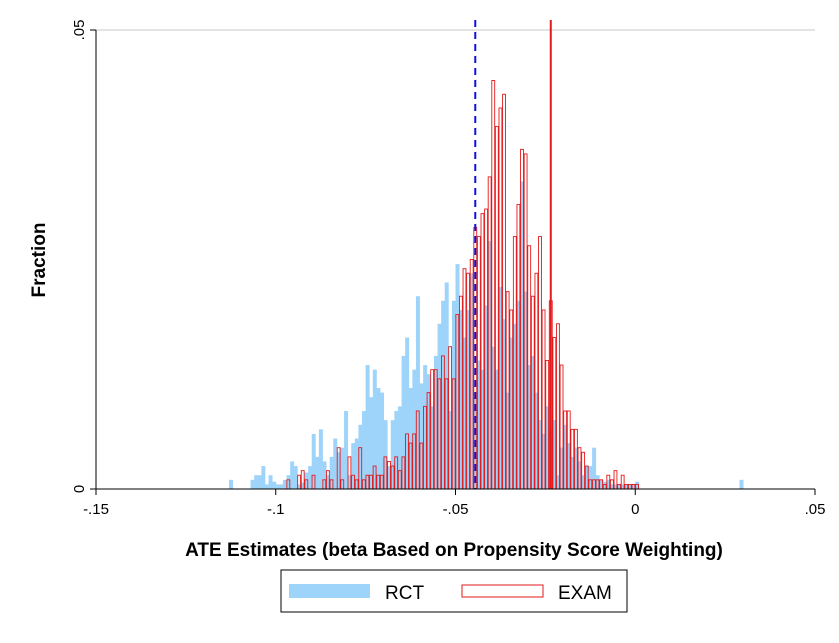  I want to click on y-tick-label: 0, so click(79, 489).